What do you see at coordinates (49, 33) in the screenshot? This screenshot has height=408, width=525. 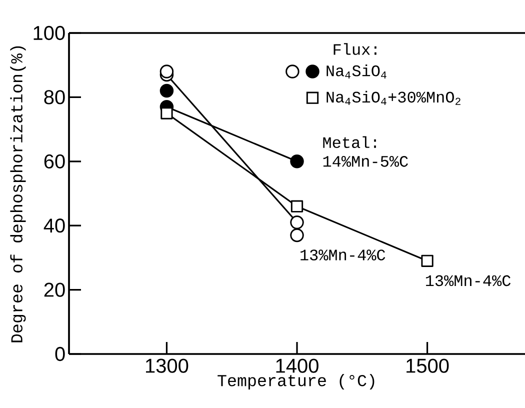 I see `y-tick-label: 100` at bounding box center [49, 33].